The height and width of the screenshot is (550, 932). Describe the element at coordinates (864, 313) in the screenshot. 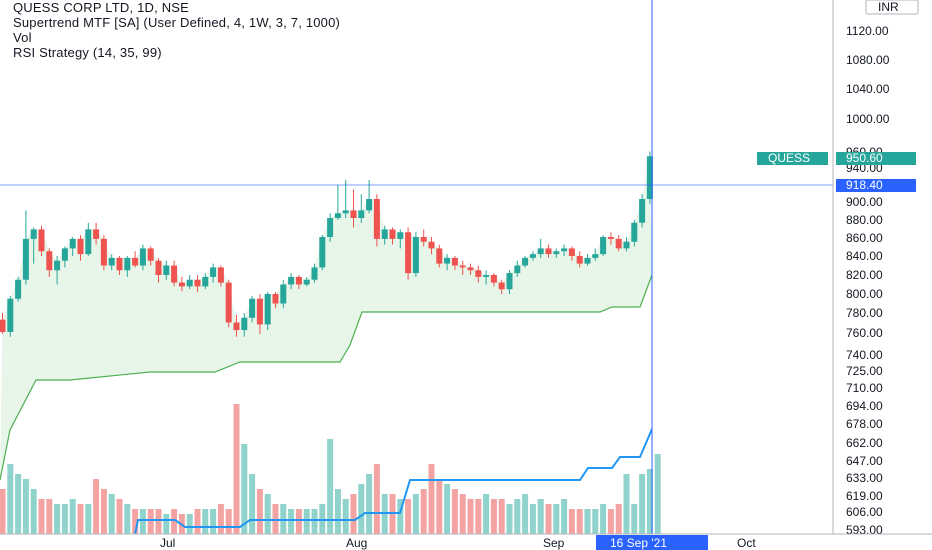

I see `price-axis-tick-label: 780.00` at that location.